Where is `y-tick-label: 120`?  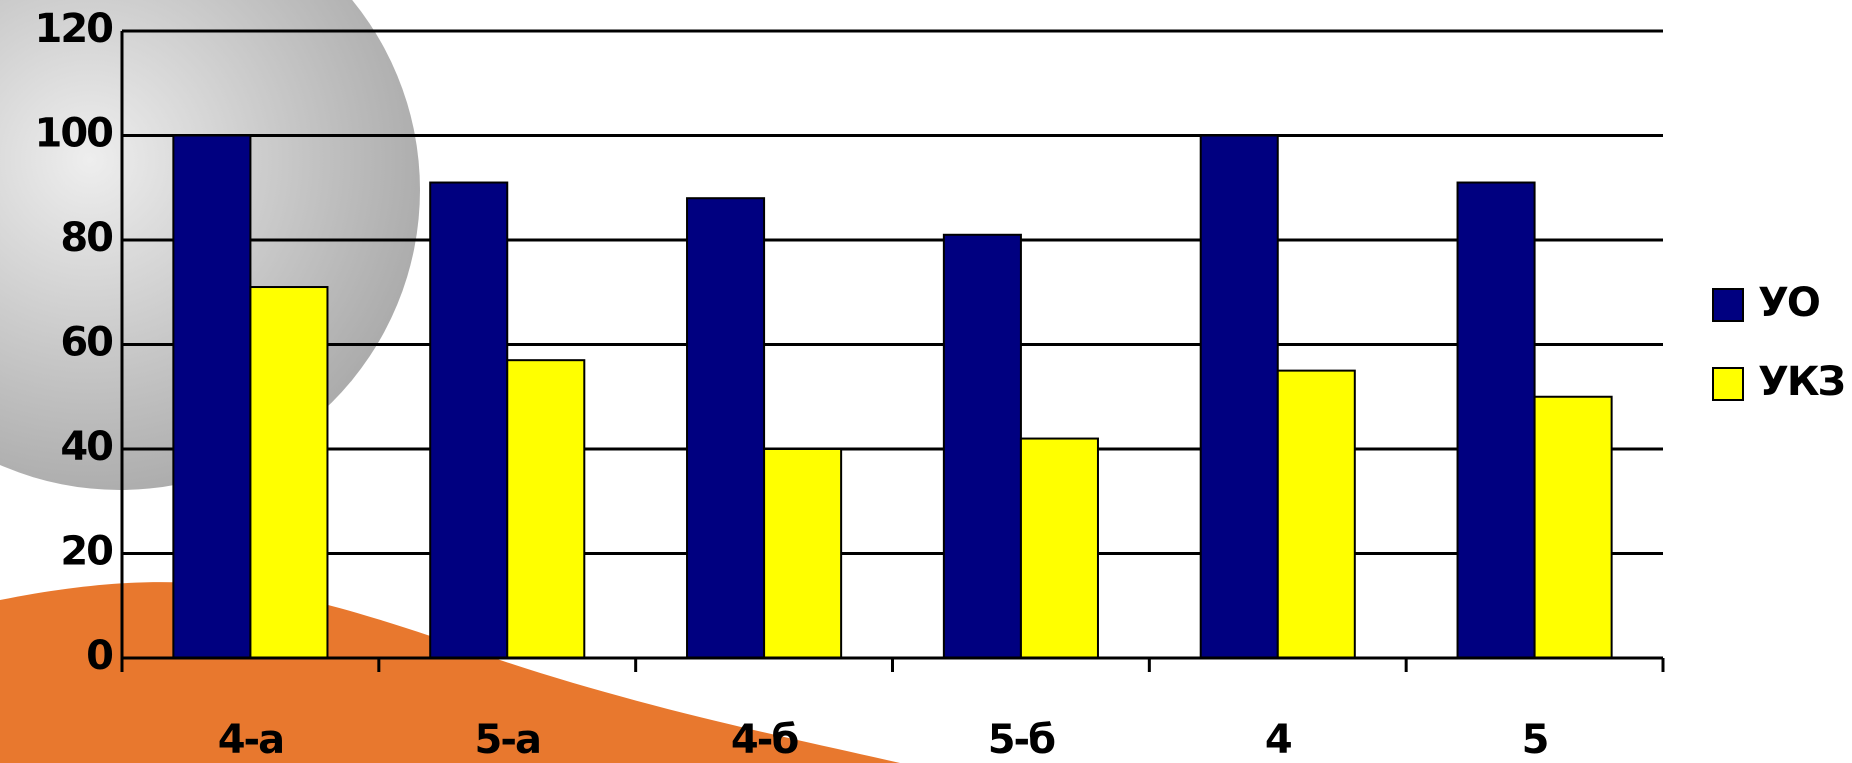 y-tick-label: 120 is located at coordinates (74, 29).